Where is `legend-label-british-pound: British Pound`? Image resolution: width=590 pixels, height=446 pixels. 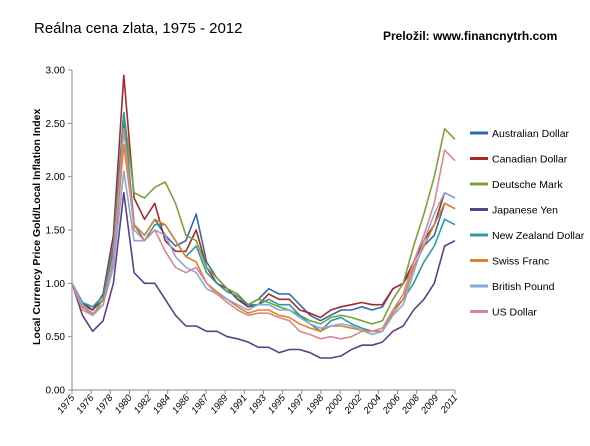 legend-label-british-pound: British Pound is located at coordinates (523, 287).